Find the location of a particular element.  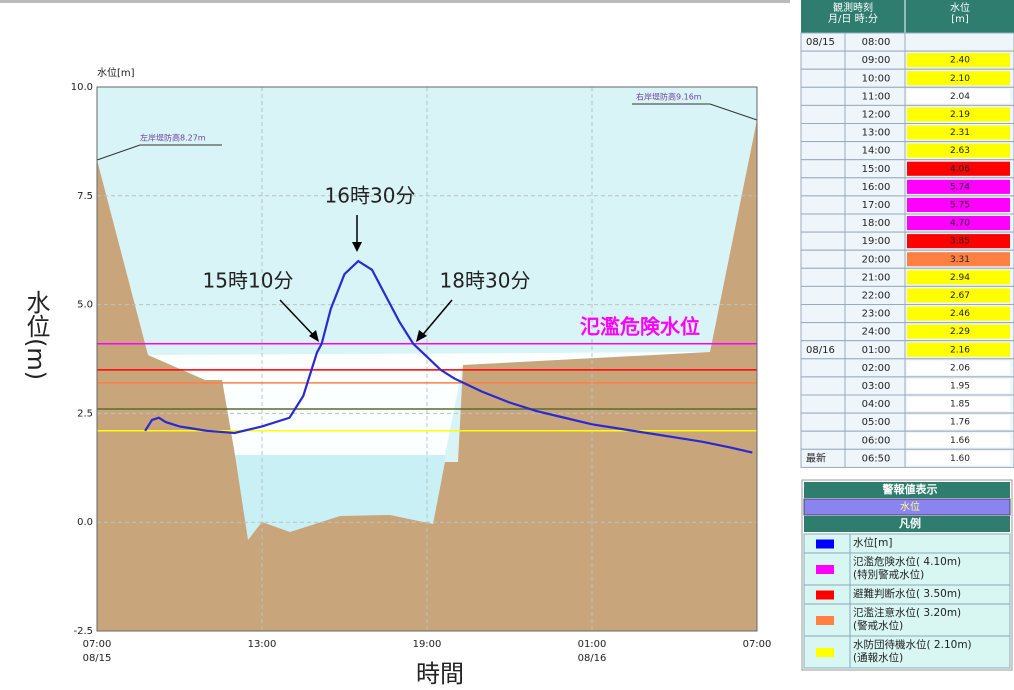

legend-text: 氾濫注意水位( 3.20m) is located at coordinates (907, 612).